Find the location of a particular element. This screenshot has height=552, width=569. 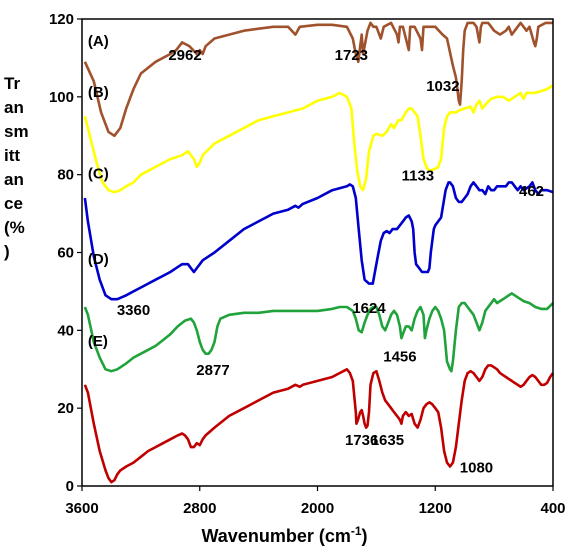

y-axis-label: Tr an sm itt an ce (%) is located at coordinates (24, 168).